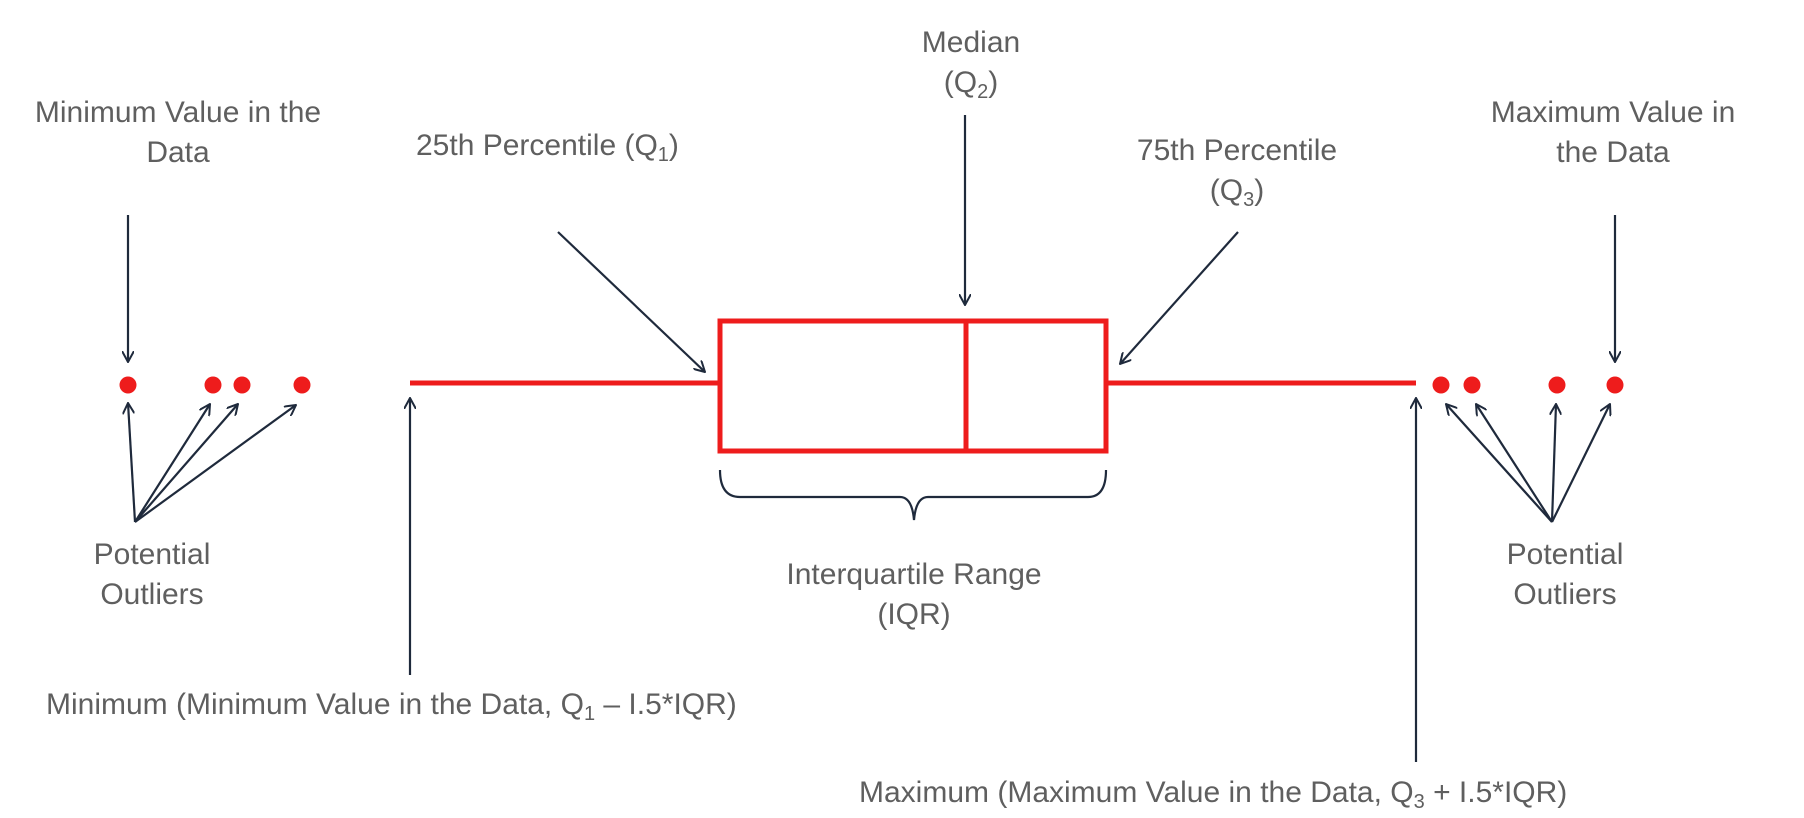 This screenshot has width=1804, height=818. What do you see at coordinates (152, 554) in the screenshot?
I see `outliers-left-label: Potential` at bounding box center [152, 554].